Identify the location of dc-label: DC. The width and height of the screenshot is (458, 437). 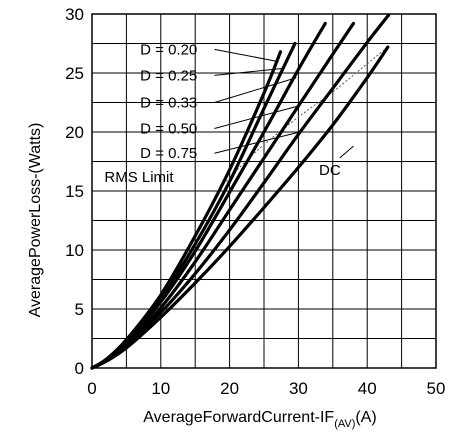
(330, 170).